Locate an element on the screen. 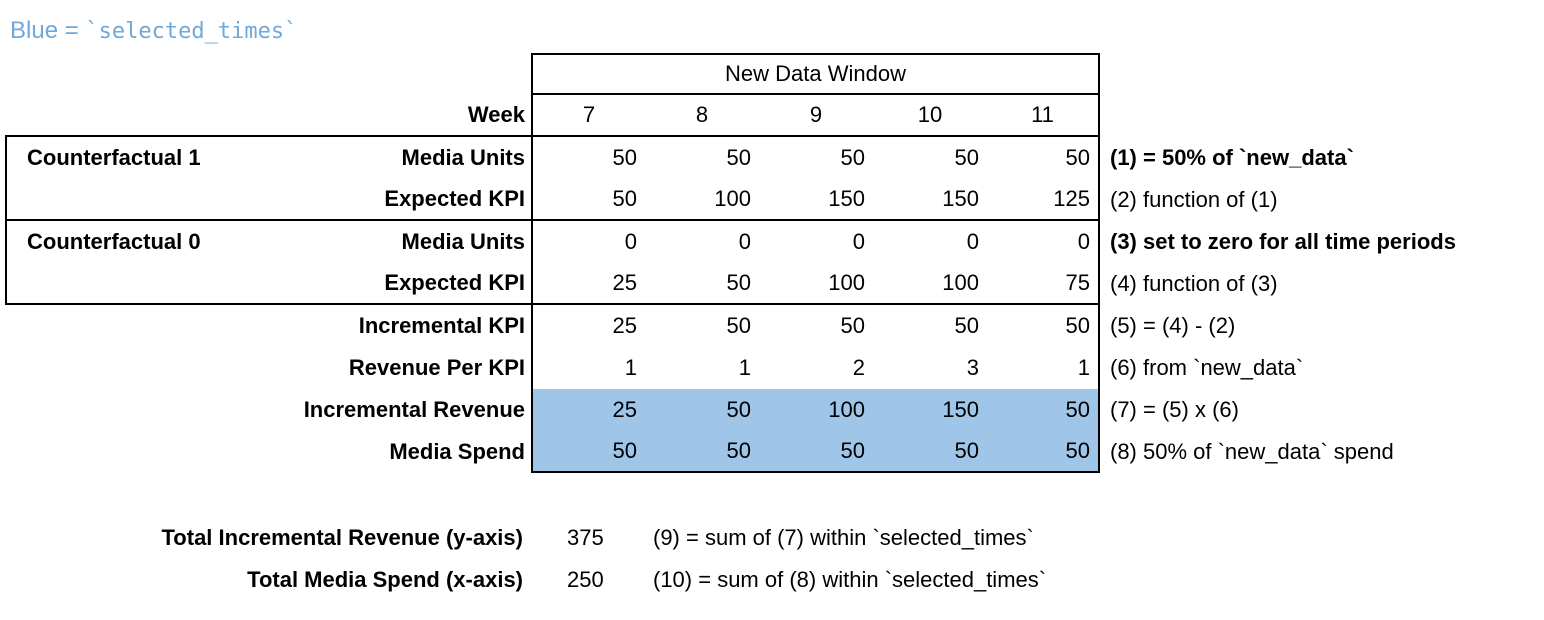 The height and width of the screenshot is (620, 1544). value-cell: 3 is located at coordinates (972, 367).